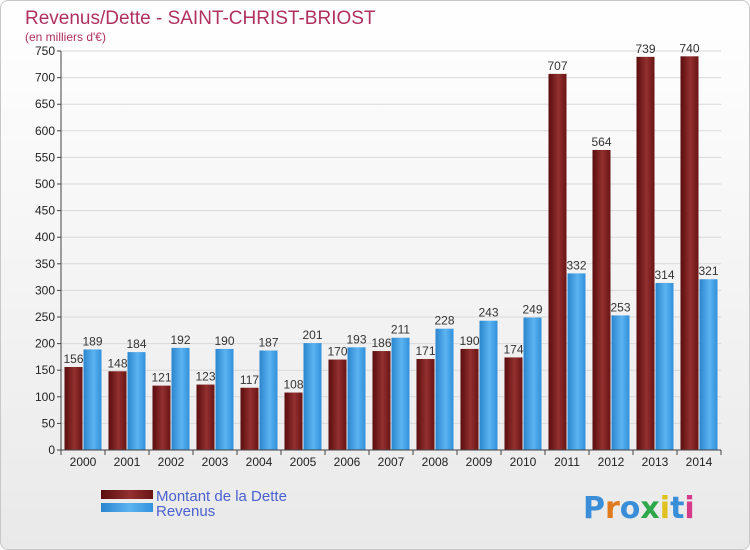 The width and height of the screenshot is (750, 550). I want to click on legend-label-debt: Montant de la Dette, so click(221, 496).